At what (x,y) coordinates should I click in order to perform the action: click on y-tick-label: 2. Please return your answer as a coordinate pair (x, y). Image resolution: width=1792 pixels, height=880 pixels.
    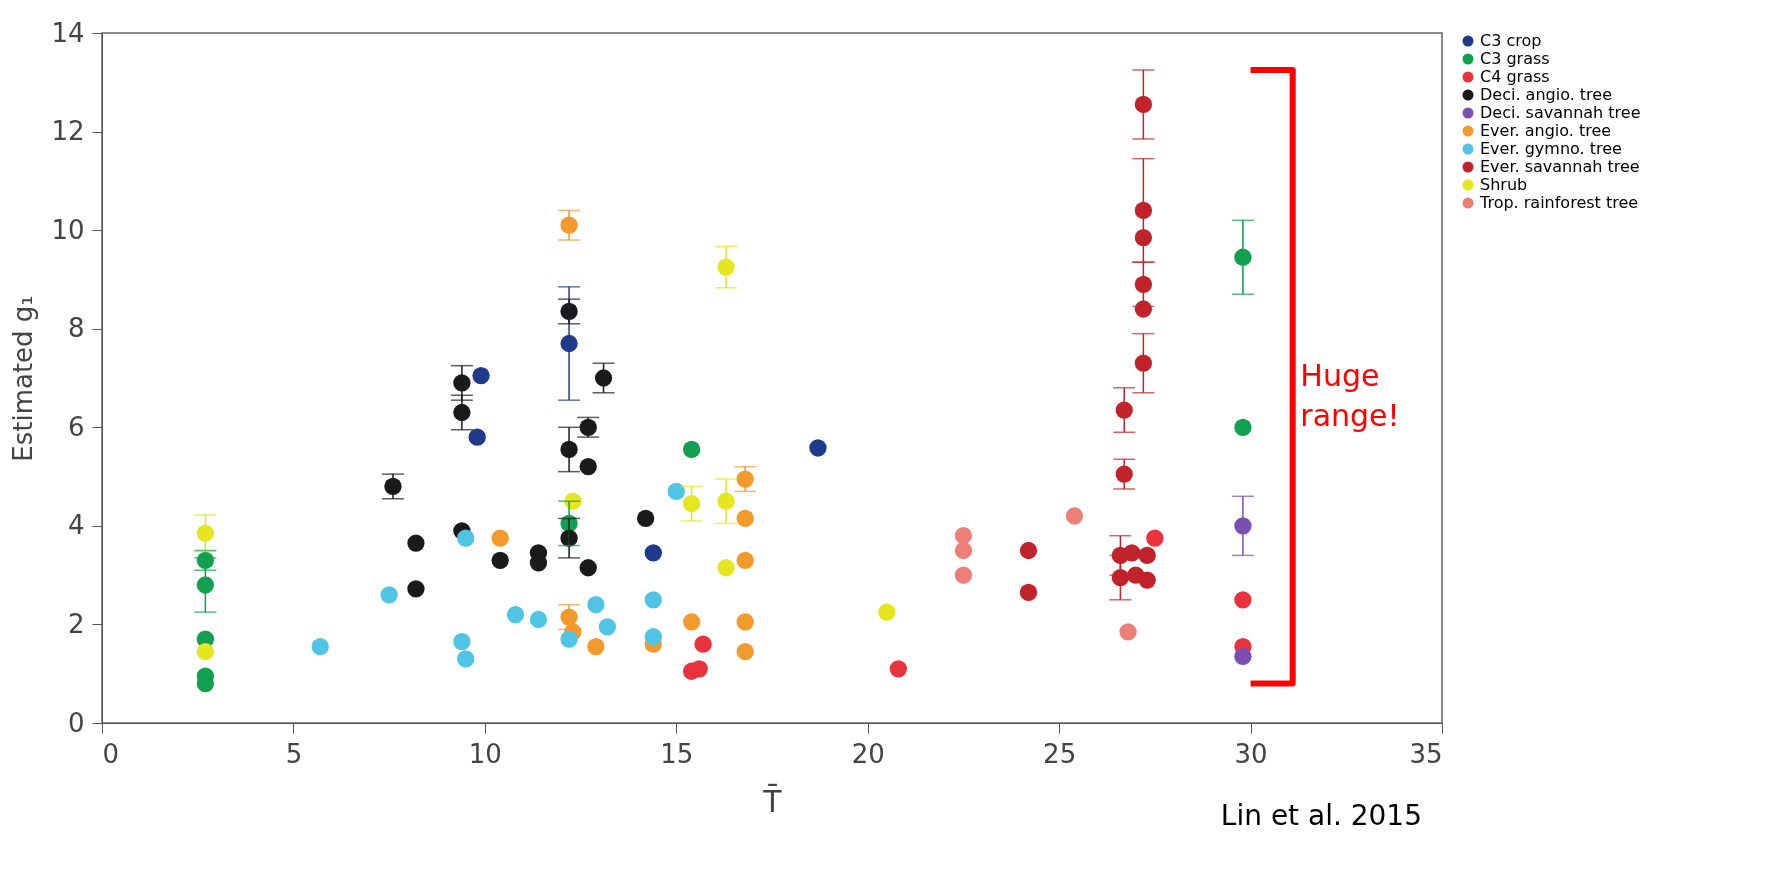
    Looking at the image, I should click on (76, 623).